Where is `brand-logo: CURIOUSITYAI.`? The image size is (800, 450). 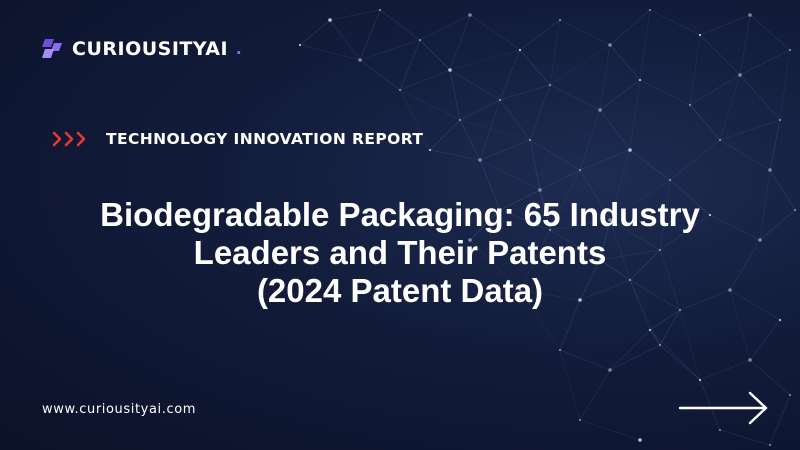
brand-logo: CURIOUSITYAI. is located at coordinates (140, 49).